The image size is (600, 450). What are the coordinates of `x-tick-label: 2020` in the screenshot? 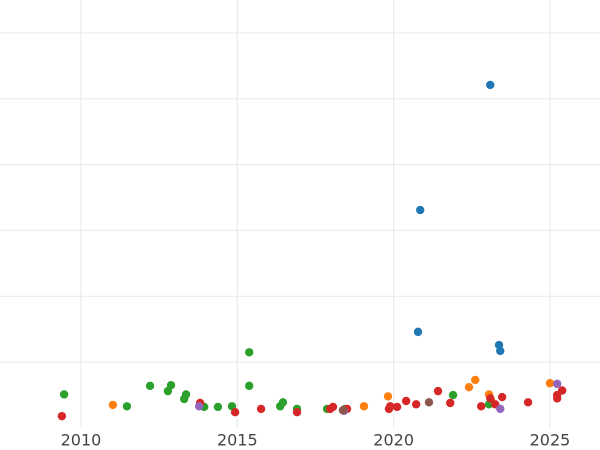 It's located at (393, 440).